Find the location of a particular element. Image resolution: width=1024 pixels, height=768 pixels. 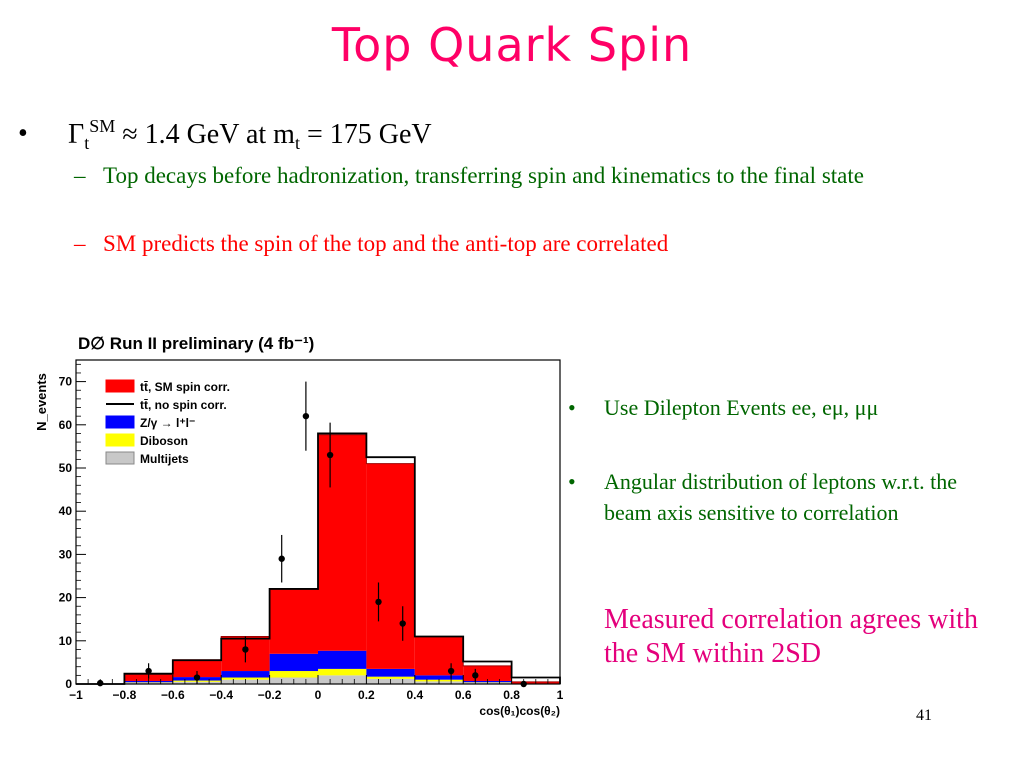

top-width-statement: ΓtSM ≈ 1.4 GeV at mt = 175 GeV is located at coordinates (250, 135).